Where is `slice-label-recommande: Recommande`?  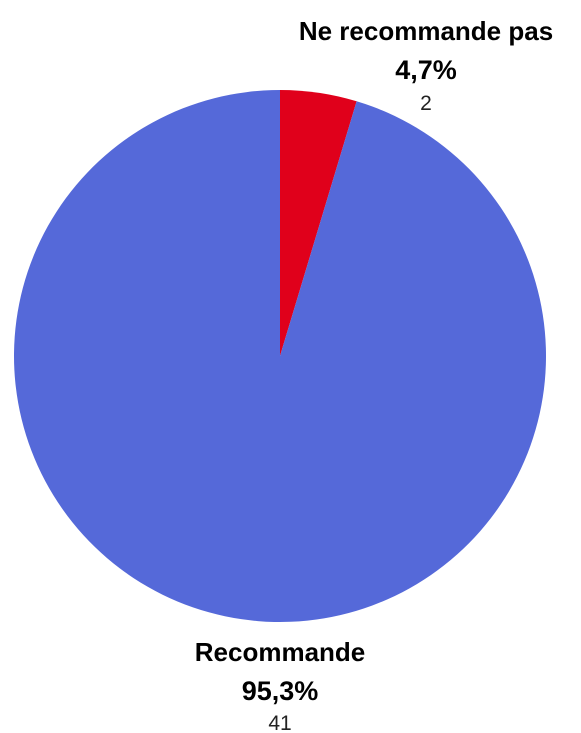
slice-label-recommande: Recommande is located at coordinates (280, 652).